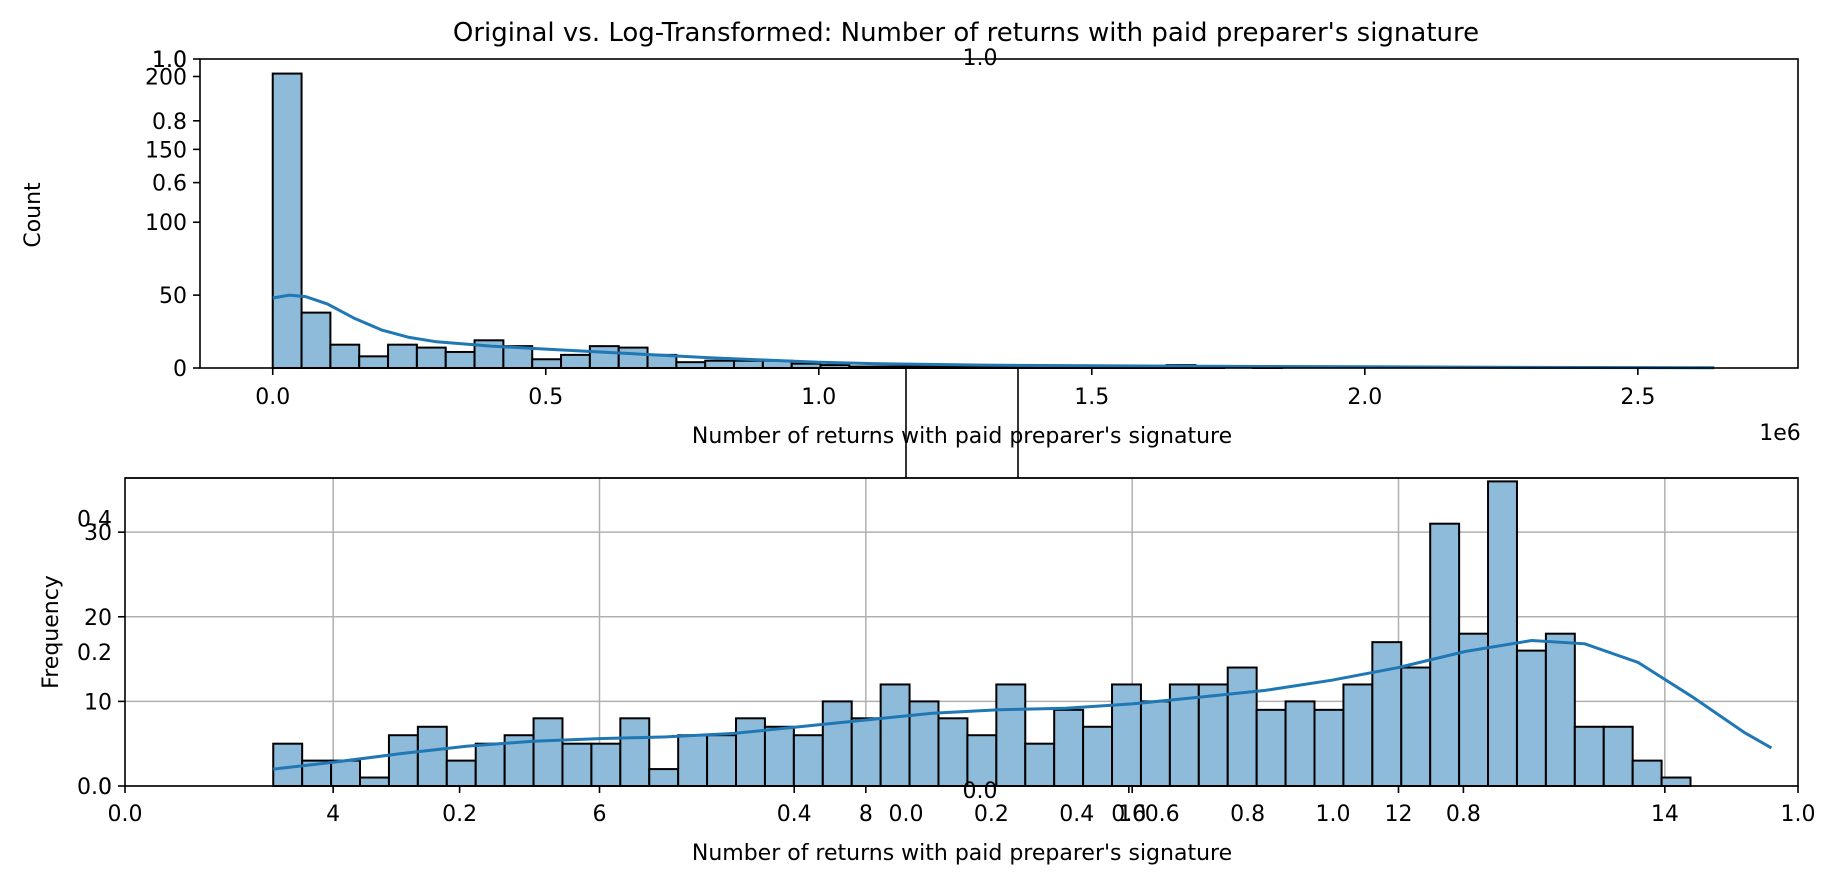 The image size is (1838, 890). What do you see at coordinates (1162, 814) in the screenshot?
I see `inner-x-tick-label: 0.6` at bounding box center [1162, 814].